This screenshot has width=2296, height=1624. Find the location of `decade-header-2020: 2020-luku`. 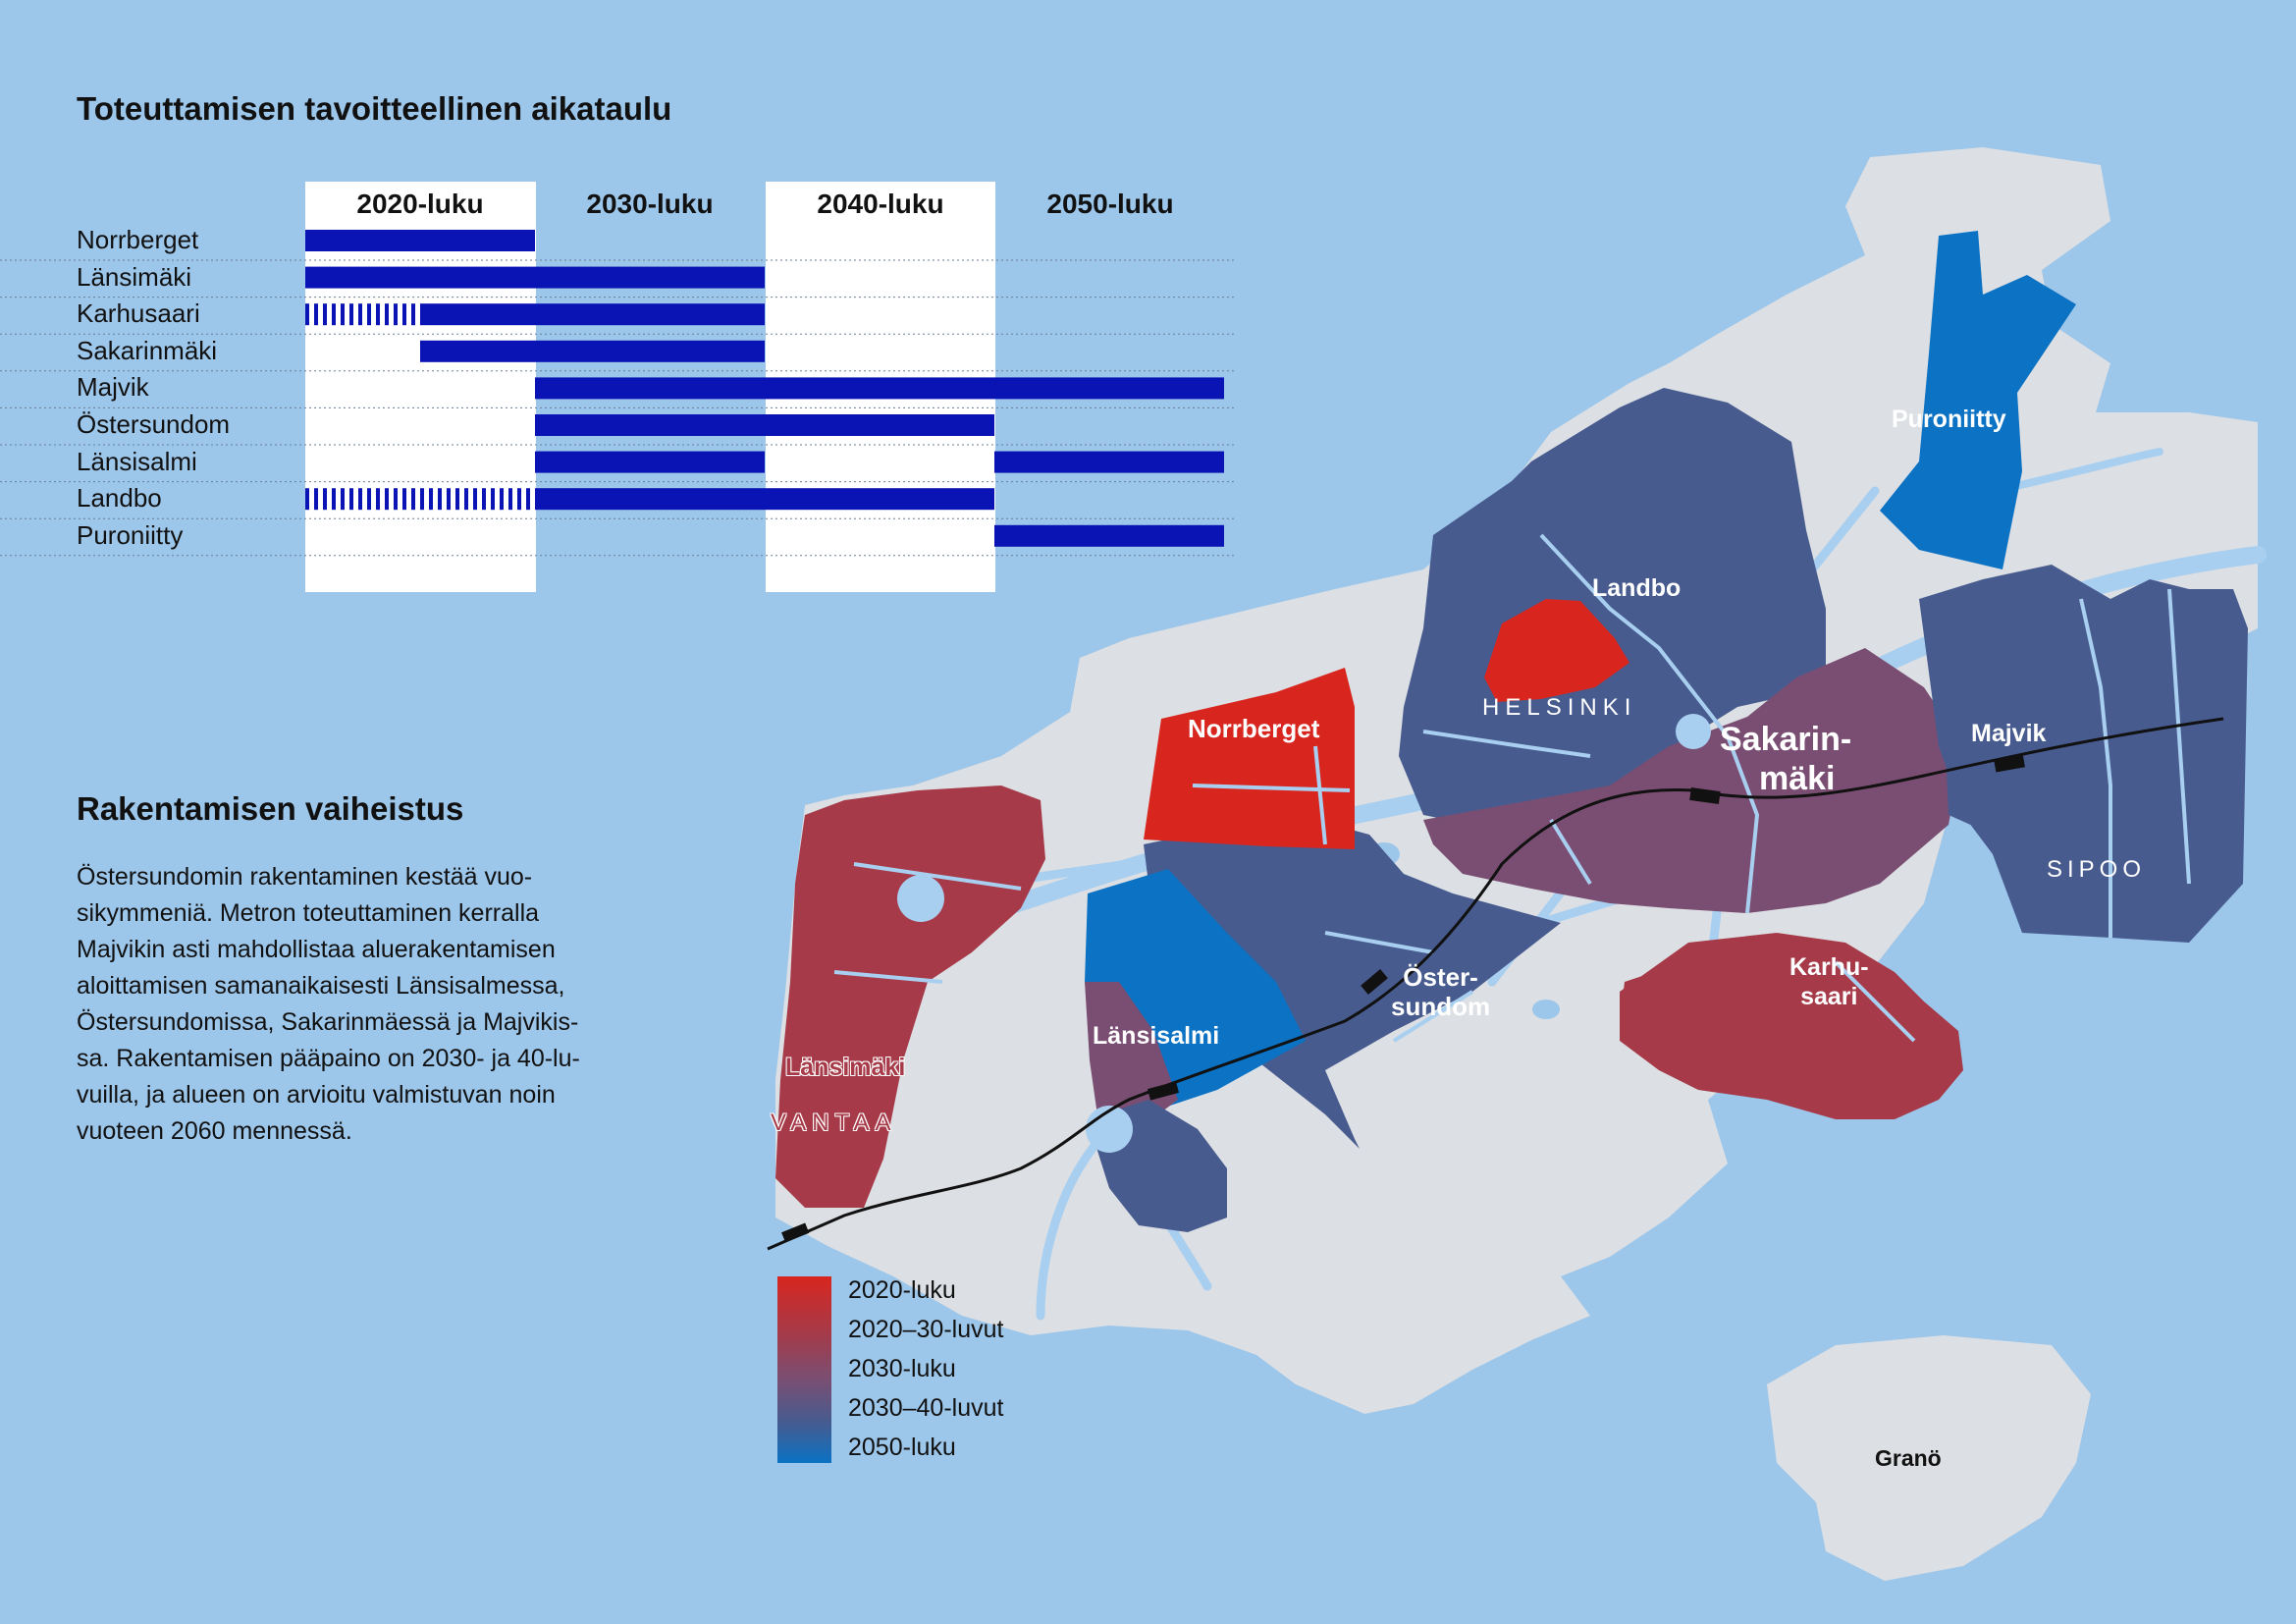

decade-header-2020: 2020-luku is located at coordinates (420, 204).